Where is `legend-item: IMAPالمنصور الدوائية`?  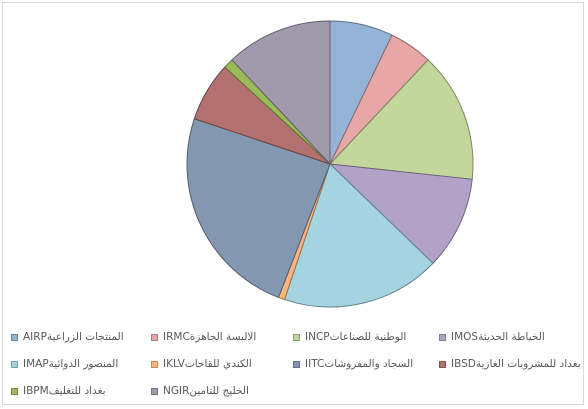 legend-item: IMAPالمنصور الدوائية is located at coordinates (64, 364).